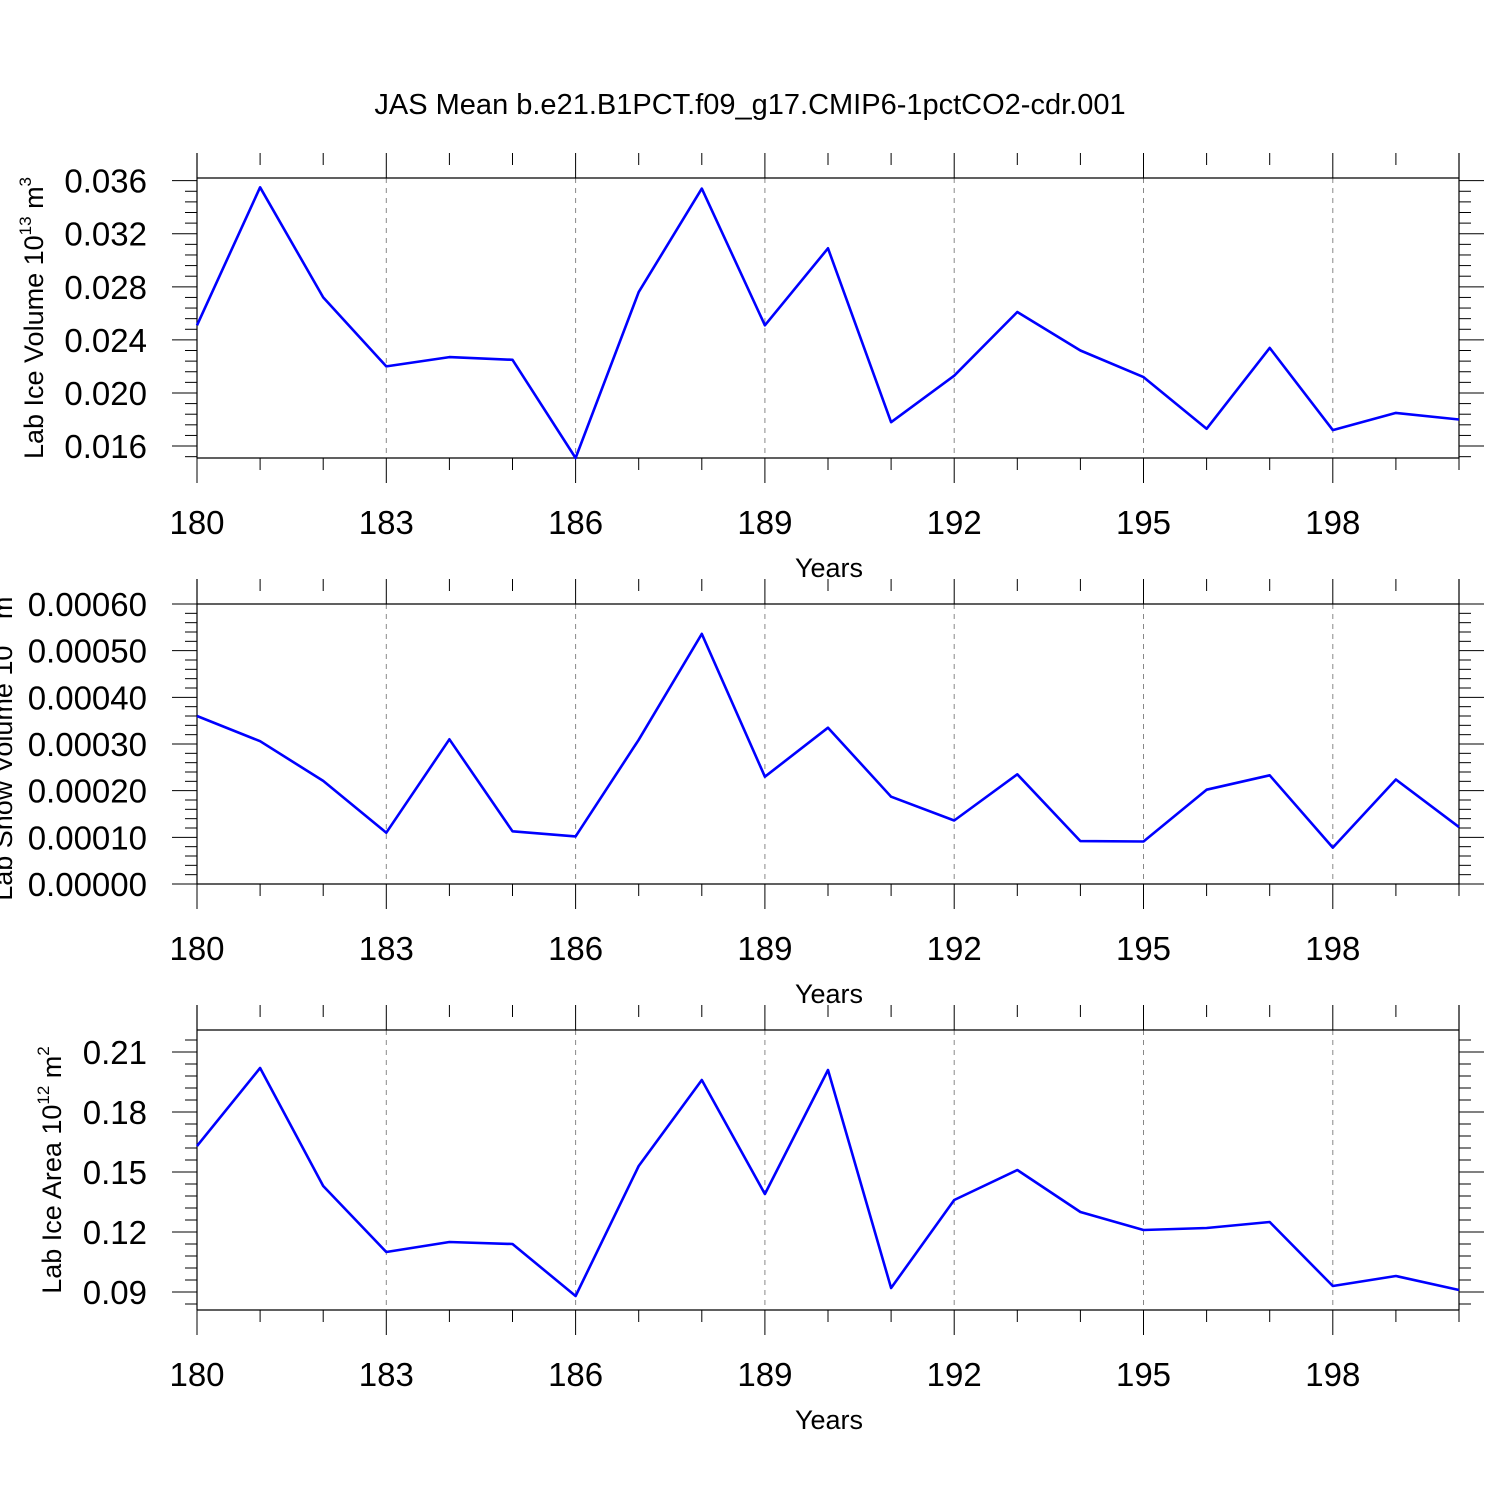 Image resolution: width=1500 pixels, height=1500 pixels. Describe the element at coordinates (50, 1170) in the screenshot. I see `y-axis-label: Lab Ice Area 1012 m2` at that location.